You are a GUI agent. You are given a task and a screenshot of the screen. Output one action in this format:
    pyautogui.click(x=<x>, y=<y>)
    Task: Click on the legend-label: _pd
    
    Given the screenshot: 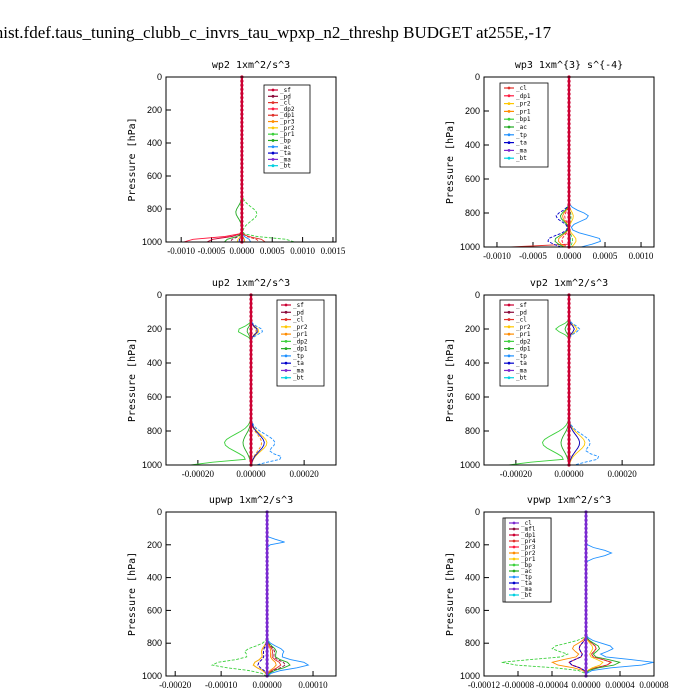 What is the action you would take?
    pyautogui.click(x=285, y=96)
    